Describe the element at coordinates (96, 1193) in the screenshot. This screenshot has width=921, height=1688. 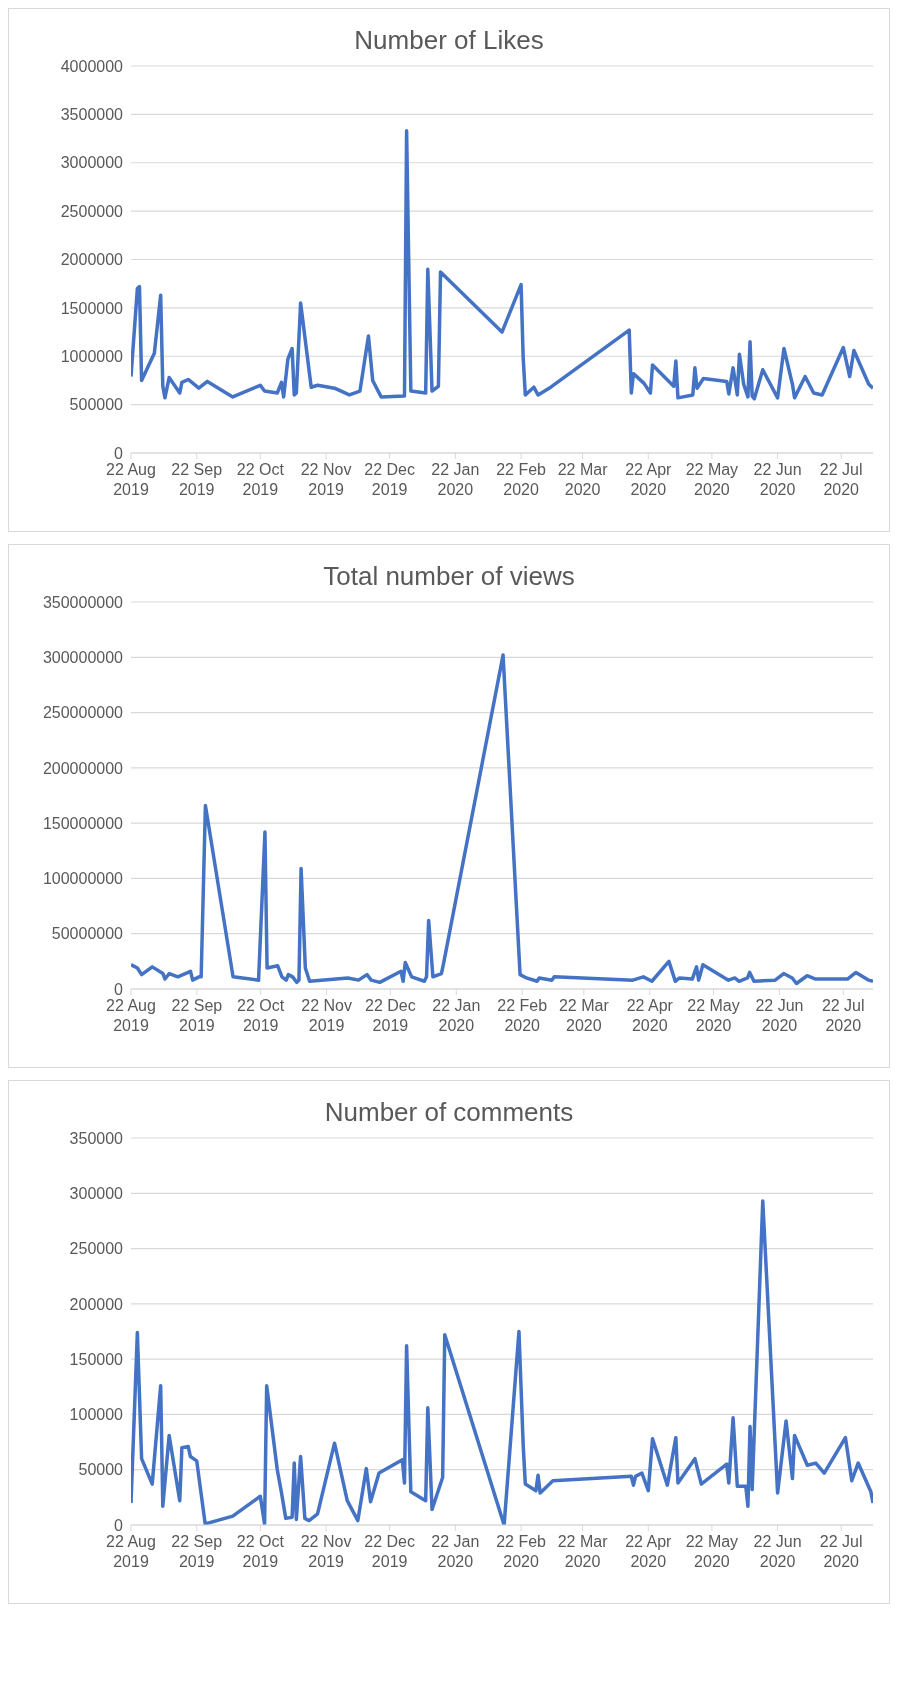
I see `y-tick-label: 300000` at that location.